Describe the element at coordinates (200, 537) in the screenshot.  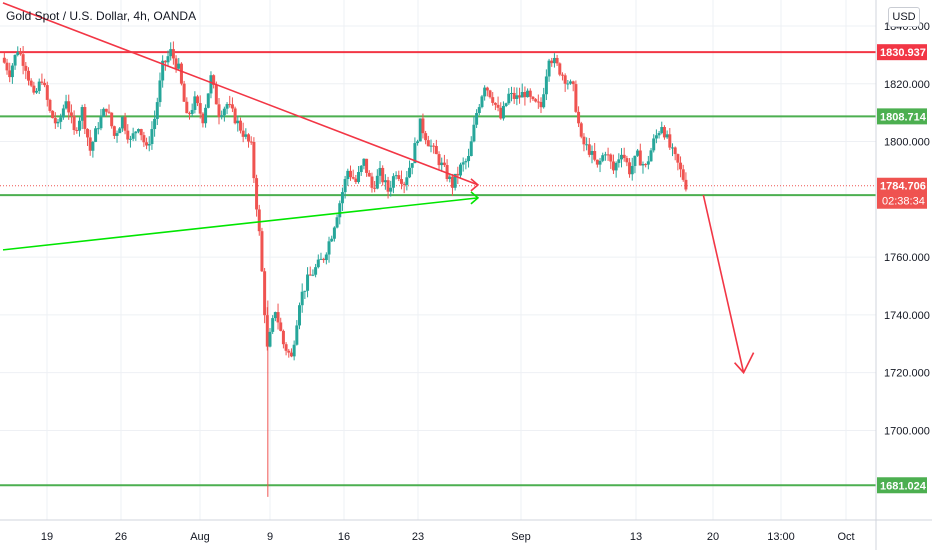
I see `time-tick-label: Aug` at that location.